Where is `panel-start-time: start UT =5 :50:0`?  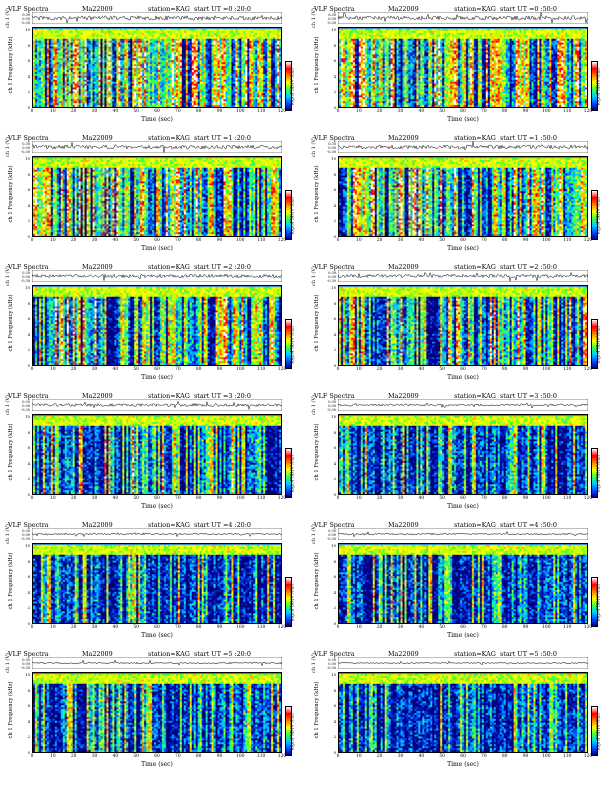 panel-start-time: start UT =5 :50:0 is located at coordinates (528, 654).